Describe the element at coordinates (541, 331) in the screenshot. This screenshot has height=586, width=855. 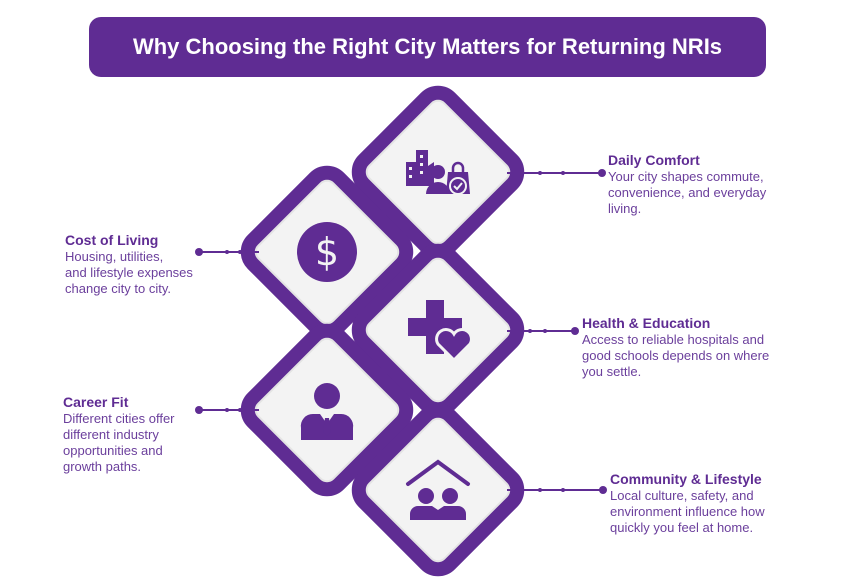
I see `health-education-connector` at that location.